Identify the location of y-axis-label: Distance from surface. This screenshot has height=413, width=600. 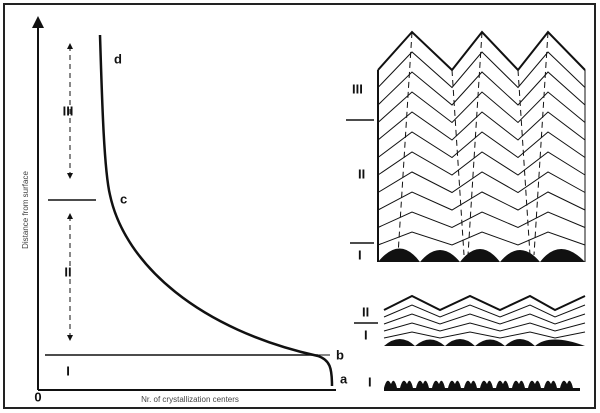
(25, 210).